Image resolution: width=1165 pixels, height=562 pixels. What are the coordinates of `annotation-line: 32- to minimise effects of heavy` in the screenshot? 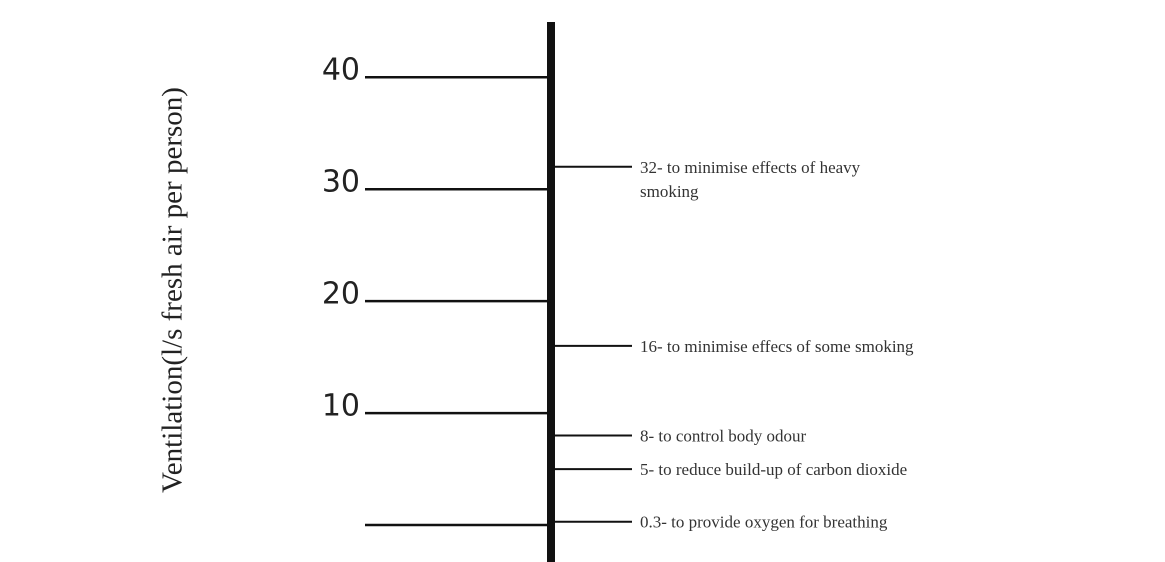 It's located at (750, 167).